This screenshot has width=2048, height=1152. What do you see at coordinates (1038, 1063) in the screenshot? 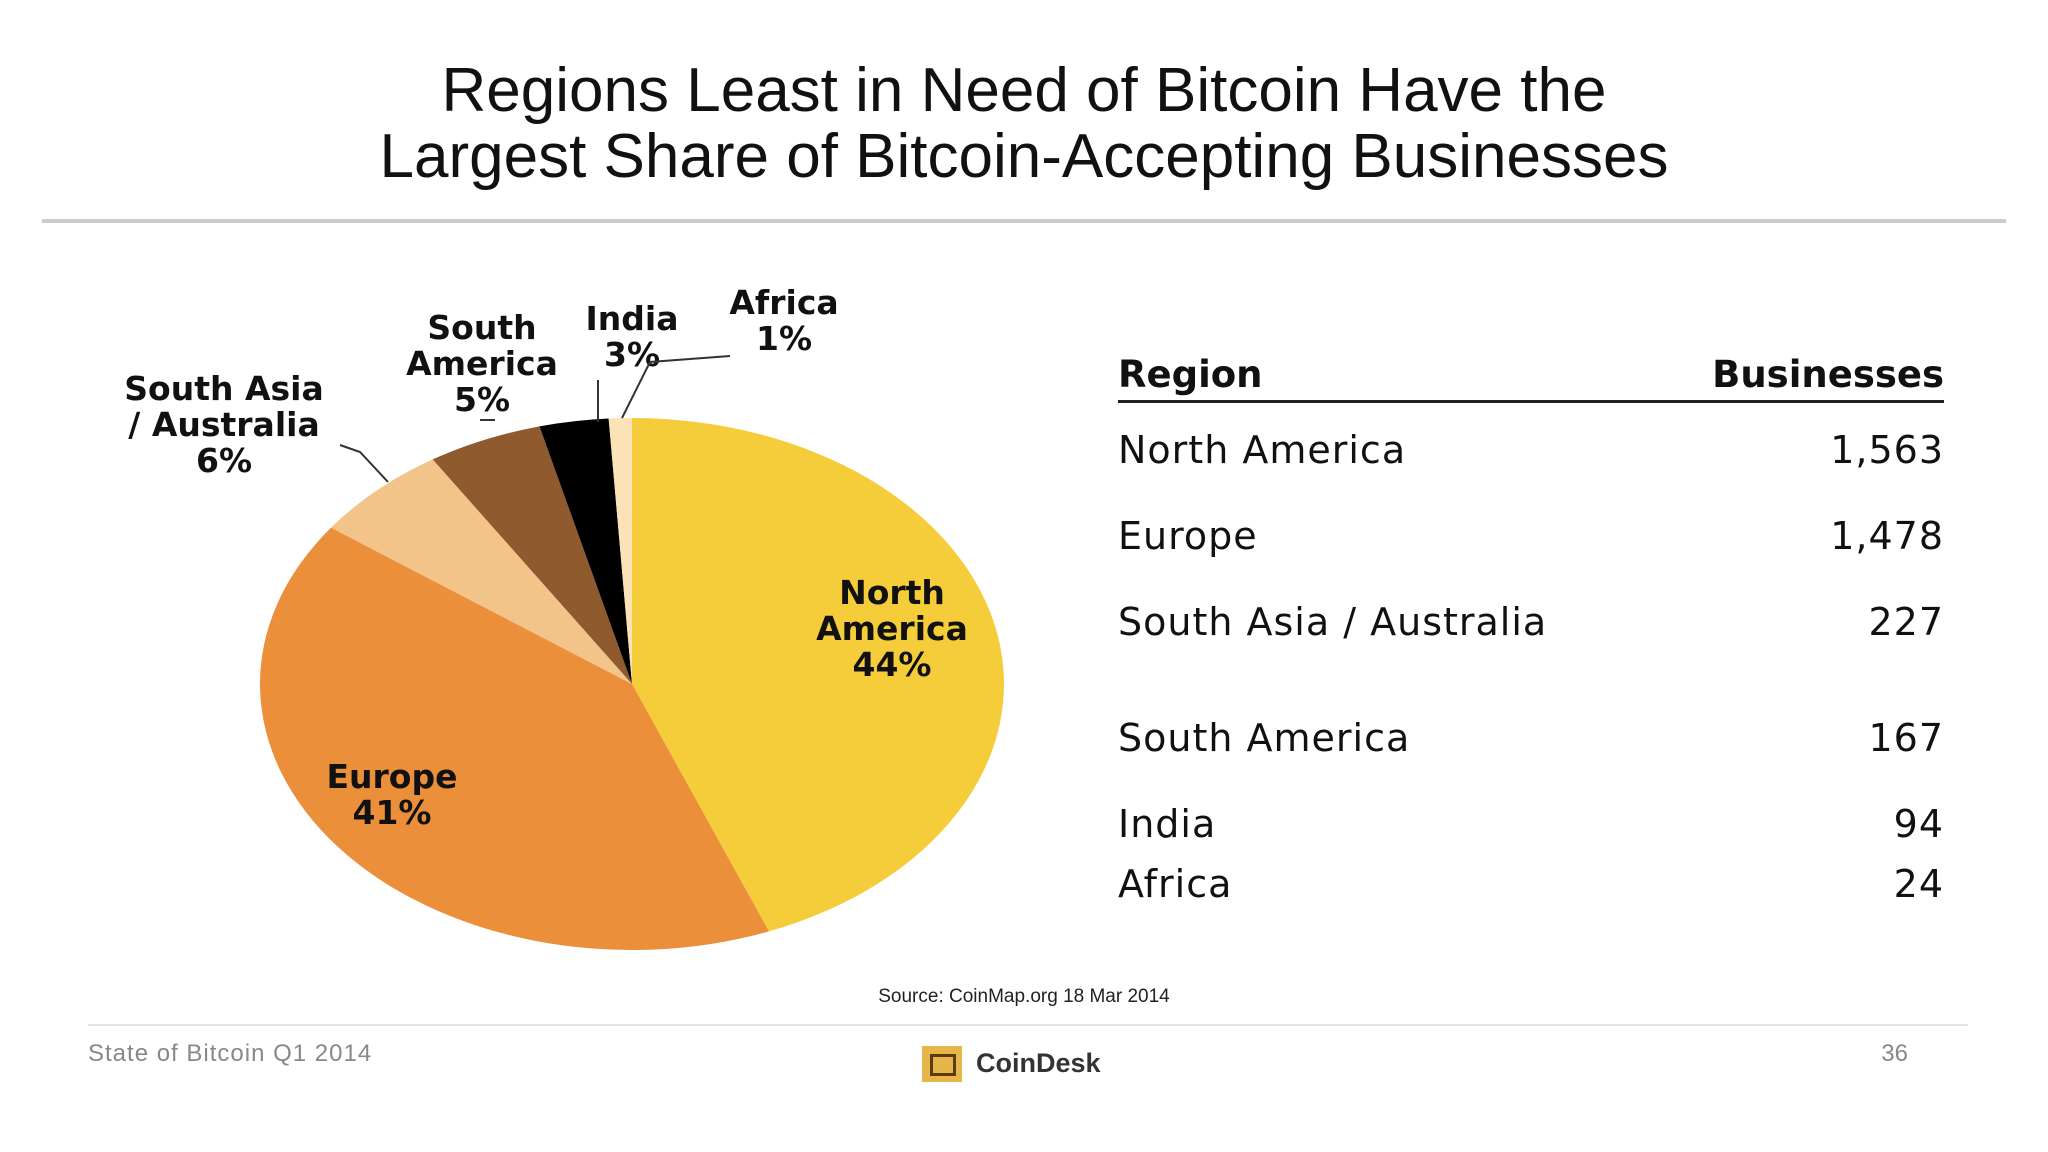
I see `coindesk-logo-text: CoinDesk` at bounding box center [1038, 1063].